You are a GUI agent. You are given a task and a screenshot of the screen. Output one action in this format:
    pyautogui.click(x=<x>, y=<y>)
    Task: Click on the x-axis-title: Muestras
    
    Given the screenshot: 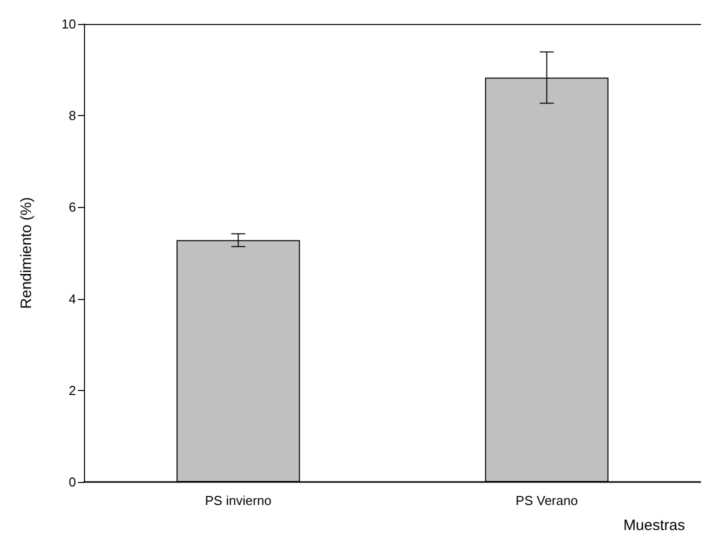 What is the action you would take?
    pyautogui.click(x=654, y=525)
    